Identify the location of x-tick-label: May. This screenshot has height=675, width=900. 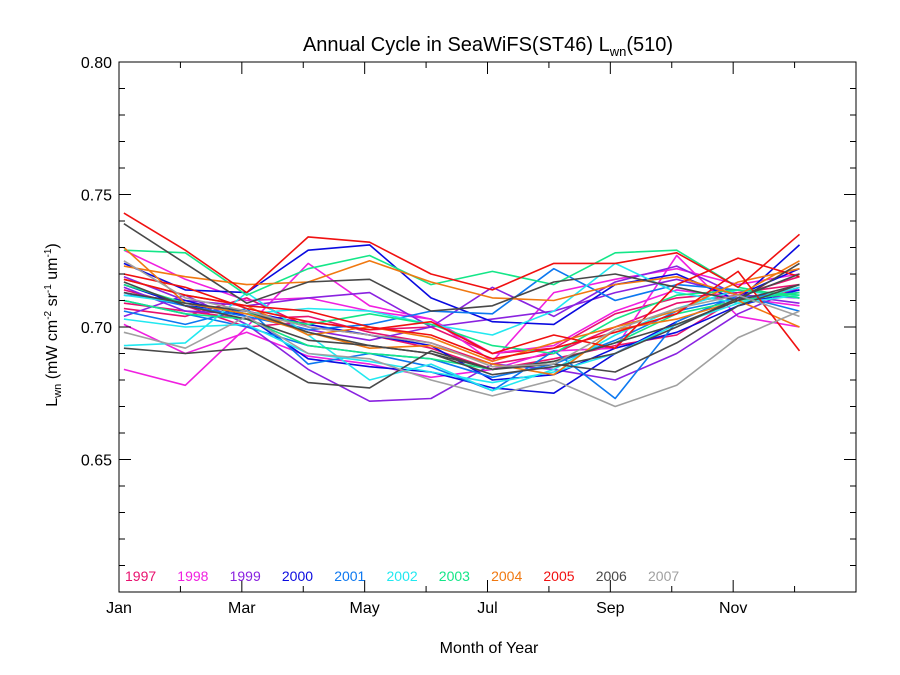
(365, 608).